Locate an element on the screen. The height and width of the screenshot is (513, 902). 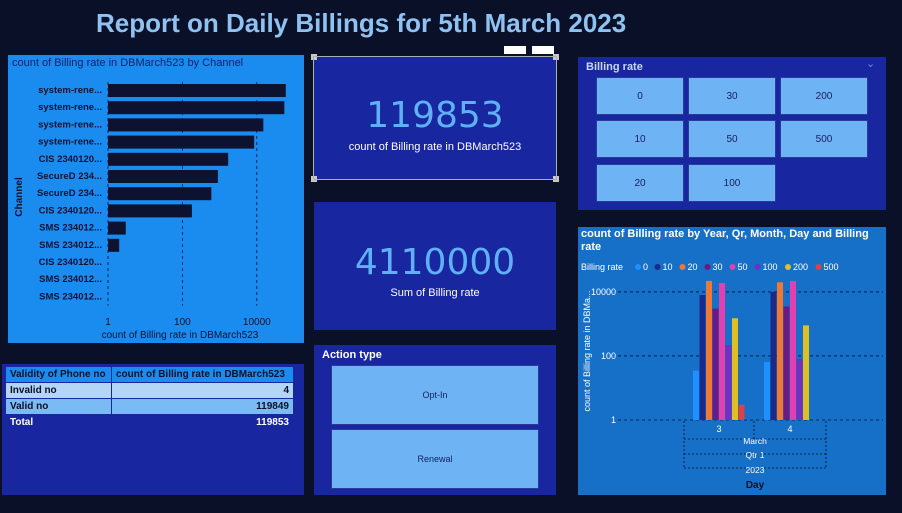
legend-title: Billing rate is located at coordinates (602, 267).